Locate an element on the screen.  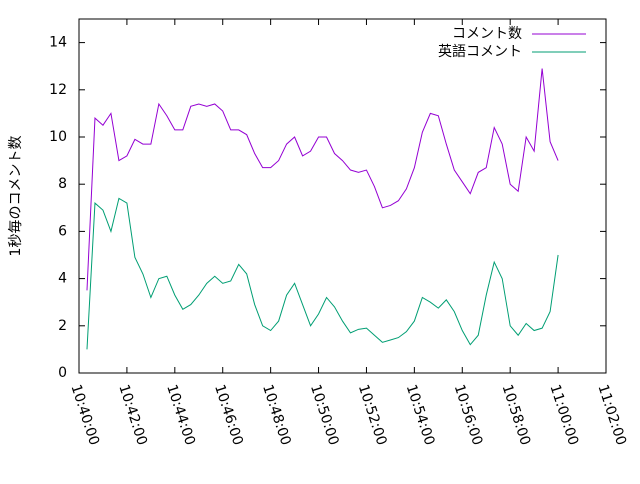
y-axis-label: 1秒毎のコメント数 is located at coordinates (16, 196).